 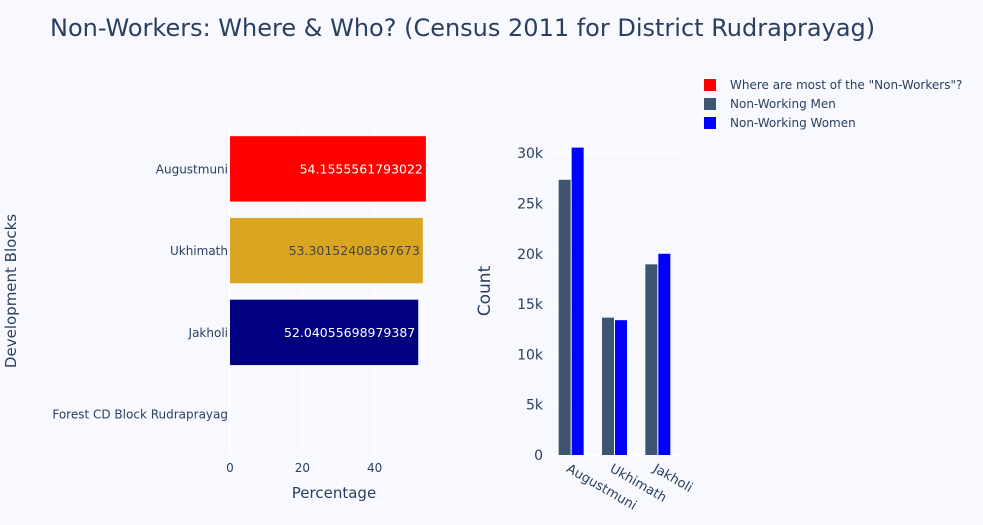 I want to click on y-tick-label: 5k, so click(x=535, y=406).